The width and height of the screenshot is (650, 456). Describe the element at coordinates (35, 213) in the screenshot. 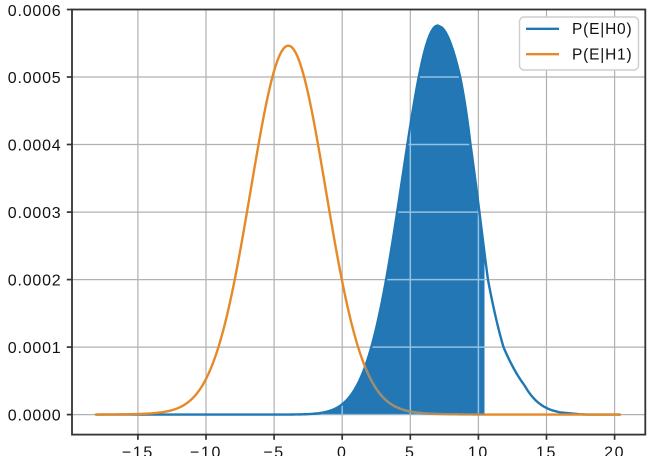

I see `svg-text: 0.0003` at that location.